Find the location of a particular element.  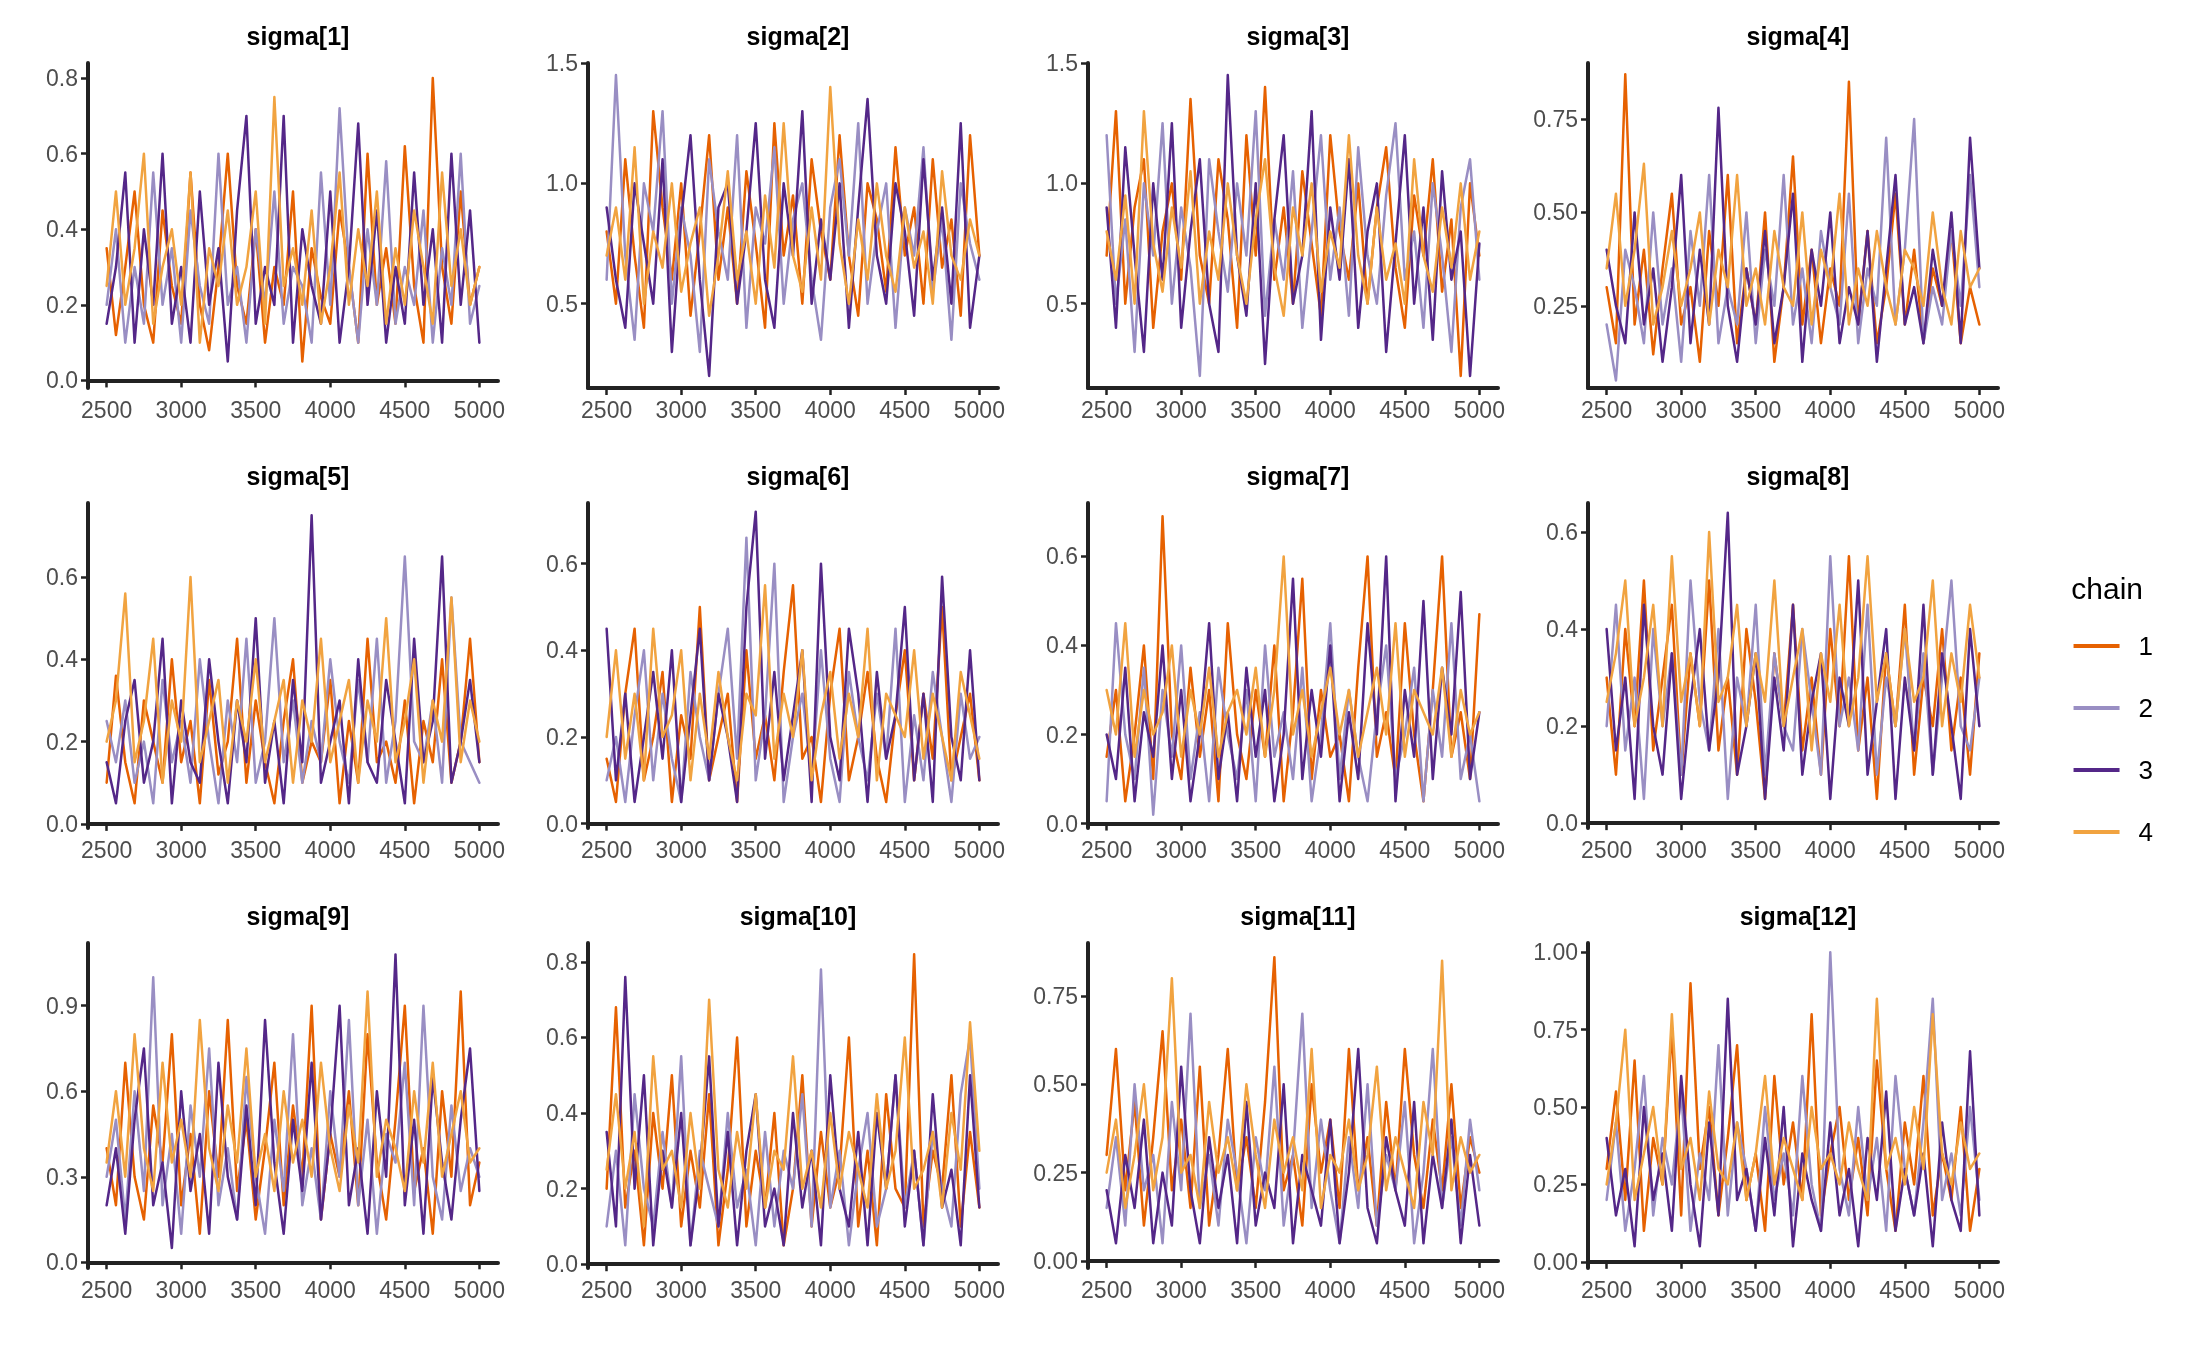

chart-title: sigma[7] is located at coordinates (1298, 475).